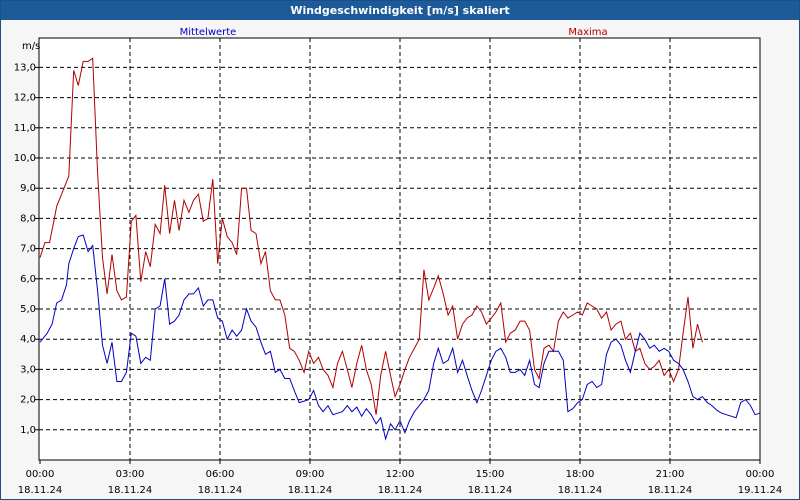  I want to click on legend-mittelwerte: Mittelwerte, so click(208, 32).